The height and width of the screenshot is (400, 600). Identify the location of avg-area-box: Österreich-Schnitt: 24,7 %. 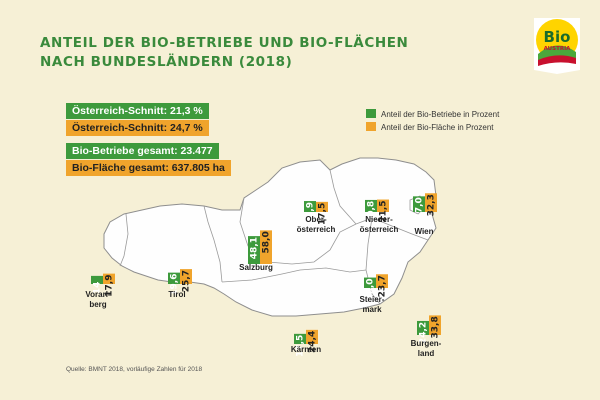
(137, 128).